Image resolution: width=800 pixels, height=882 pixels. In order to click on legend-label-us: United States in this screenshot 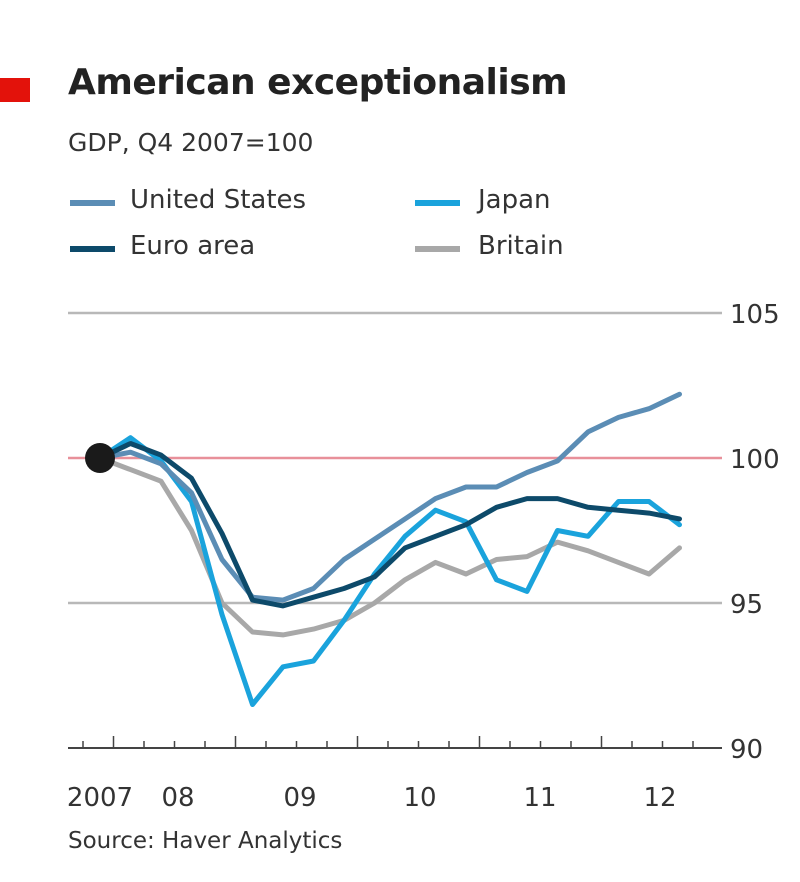, I will do `click(218, 200)`.